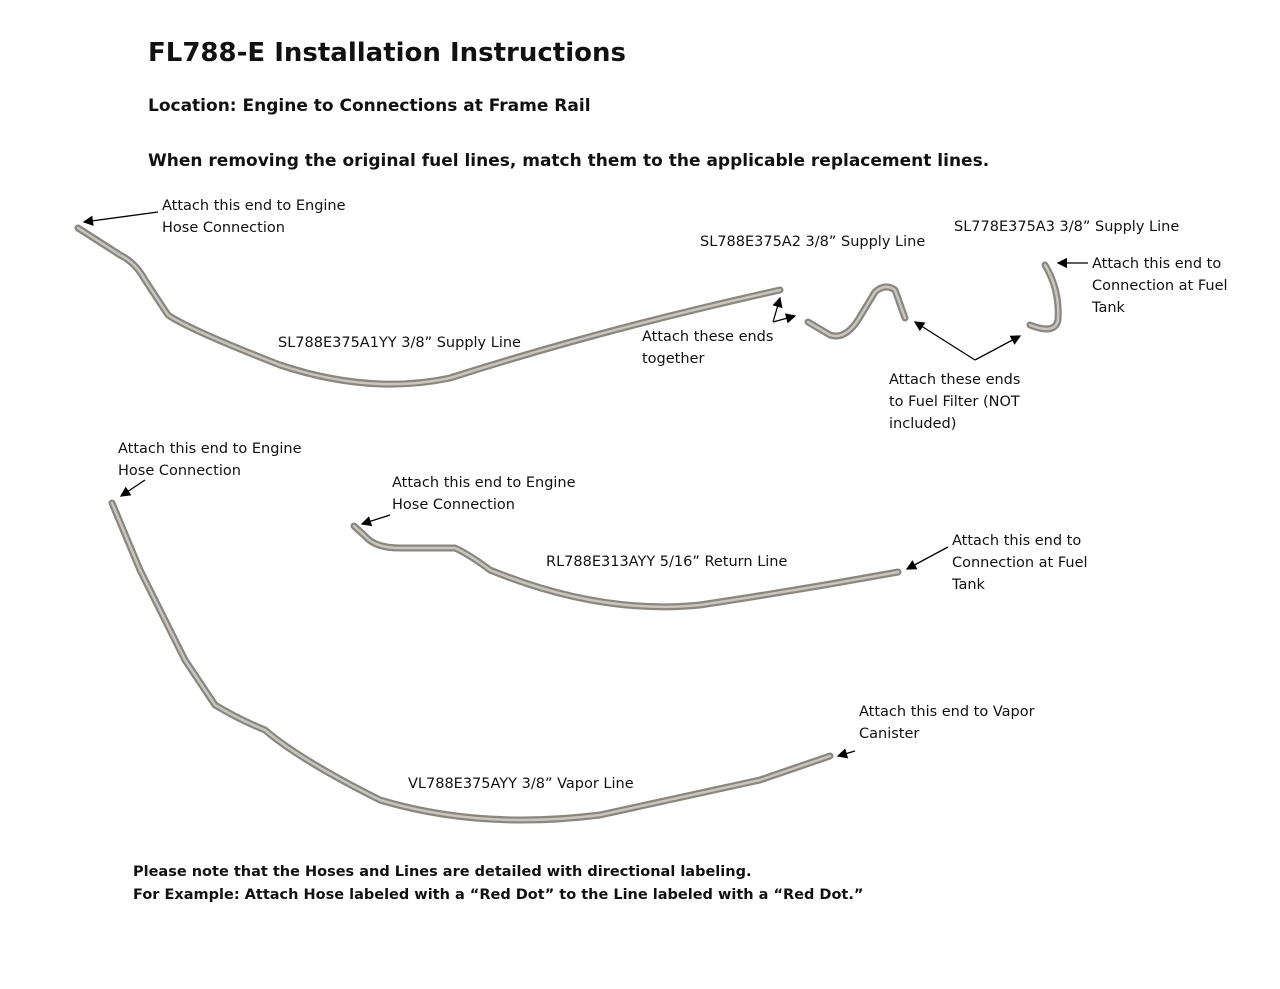 This screenshot has height=989, width=1280. Describe the element at coordinates (399, 343) in the screenshot. I see `label-a1-name: SL788E375A1YY 3/8” Supply Line` at that location.